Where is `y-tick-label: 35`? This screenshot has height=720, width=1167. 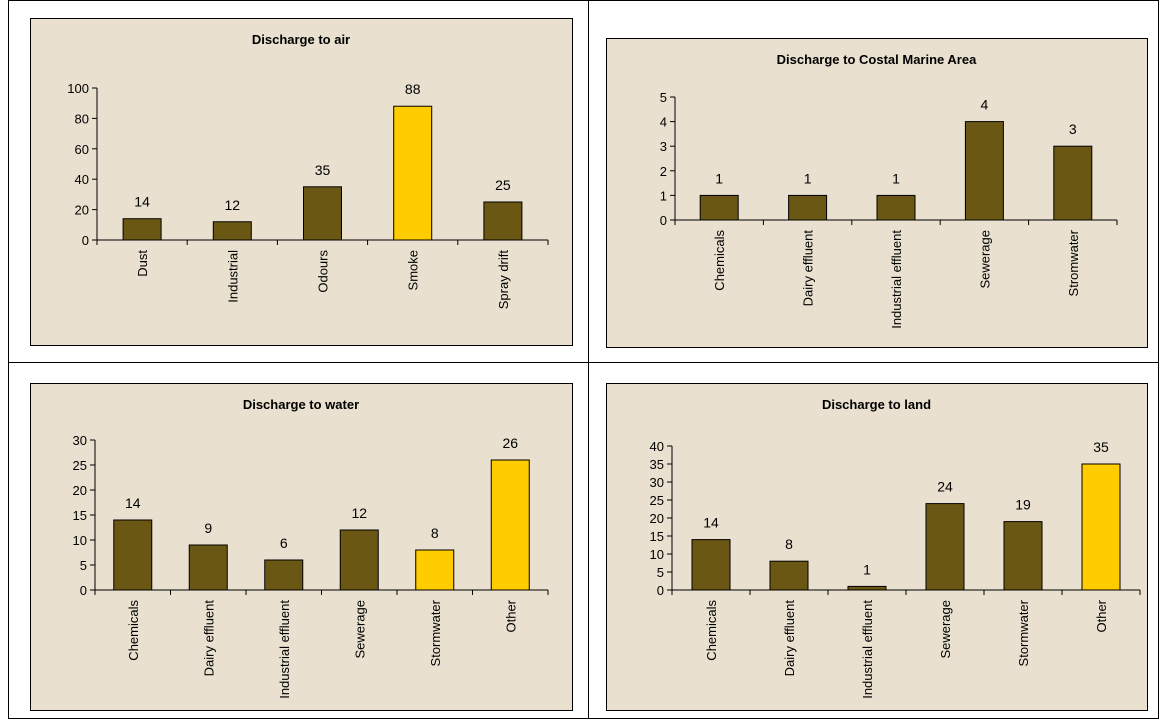
y-tick-label: 35 is located at coordinates (657, 464).